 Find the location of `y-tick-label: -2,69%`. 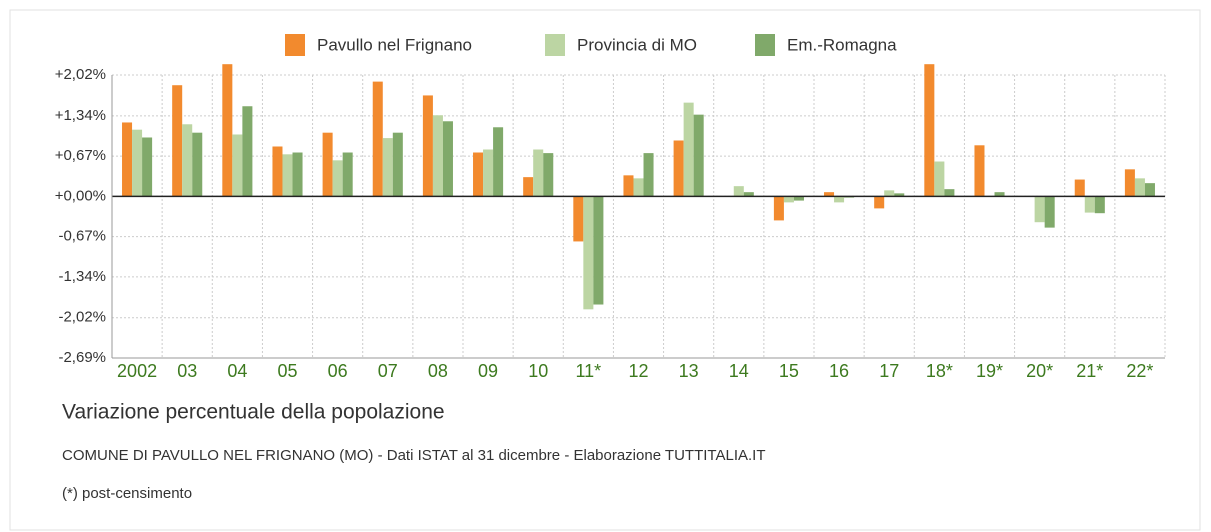

y-tick-label: -2,69% is located at coordinates (82, 357).